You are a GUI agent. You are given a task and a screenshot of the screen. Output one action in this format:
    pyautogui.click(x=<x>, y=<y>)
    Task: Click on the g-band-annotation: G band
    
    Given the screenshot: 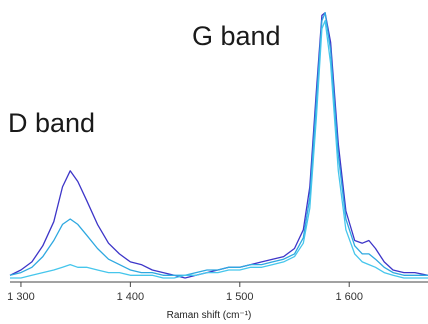 What is the action you would take?
    pyautogui.click(x=236, y=36)
    